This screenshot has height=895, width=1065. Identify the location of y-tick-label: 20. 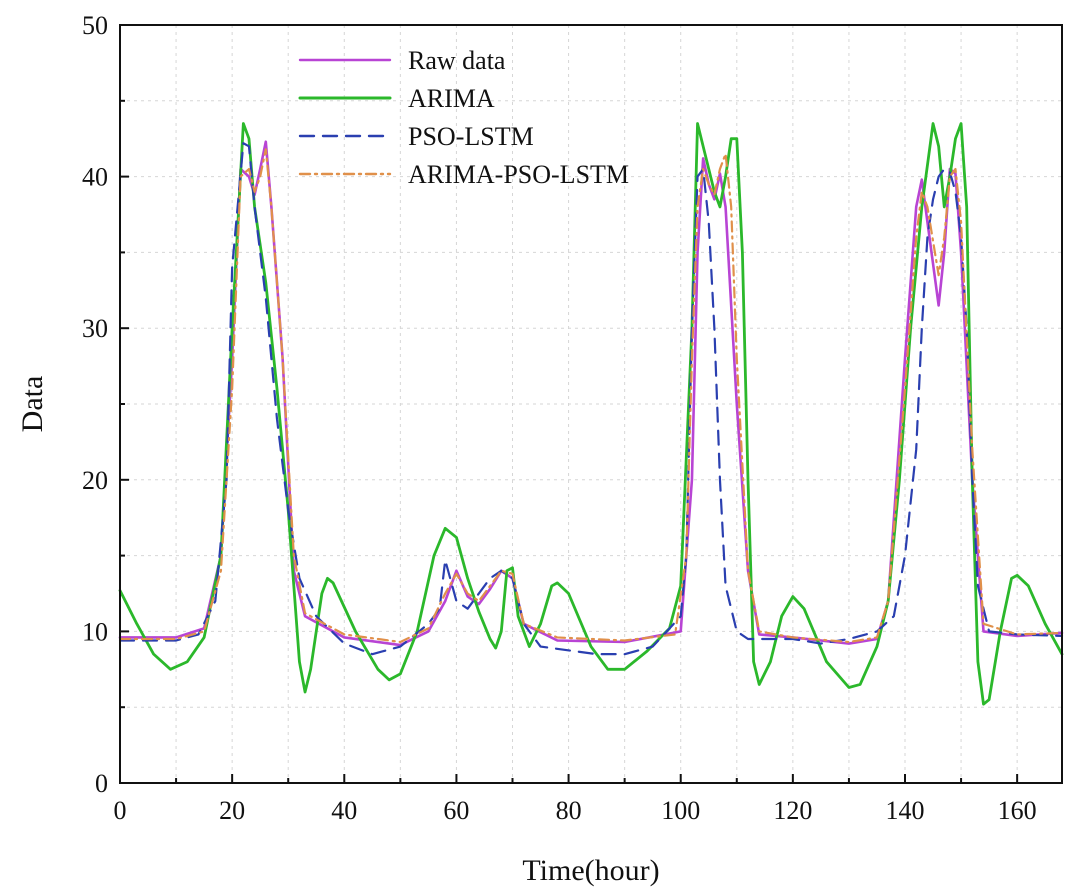
(95, 480).